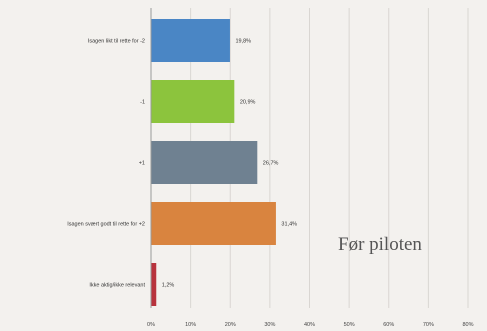  Describe the element at coordinates (269, 325) in the screenshot. I see `x-tick-label: 30%` at that location.